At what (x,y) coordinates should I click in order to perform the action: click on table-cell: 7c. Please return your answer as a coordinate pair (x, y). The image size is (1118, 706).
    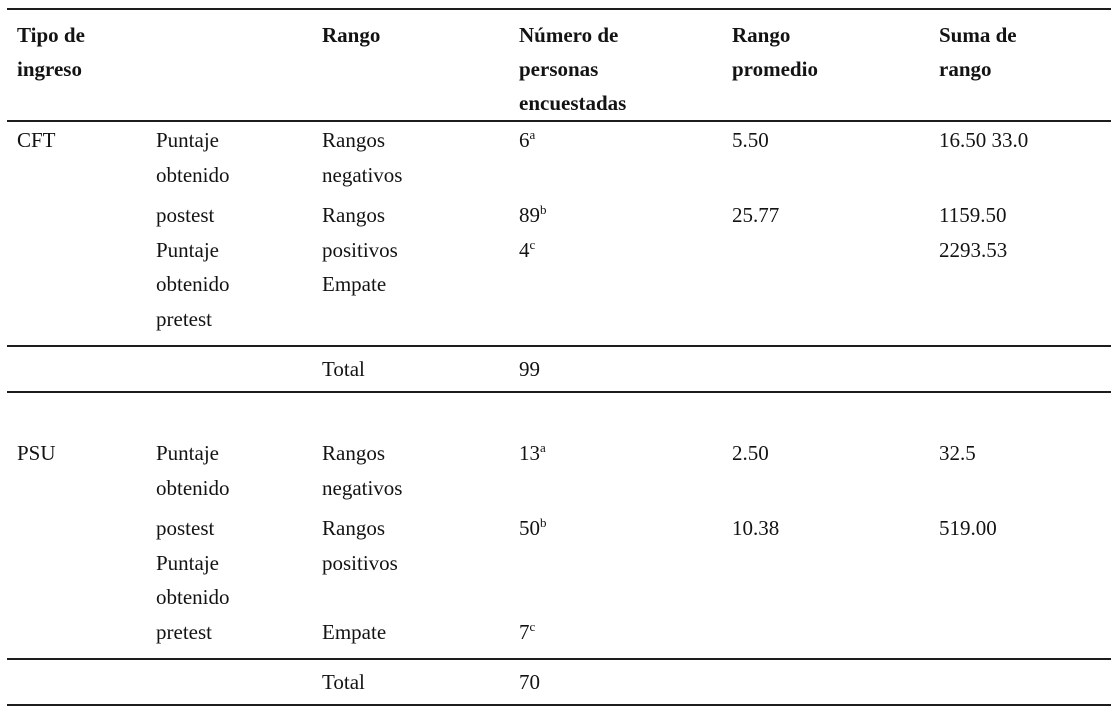
    Looking at the image, I should click on (527, 631).